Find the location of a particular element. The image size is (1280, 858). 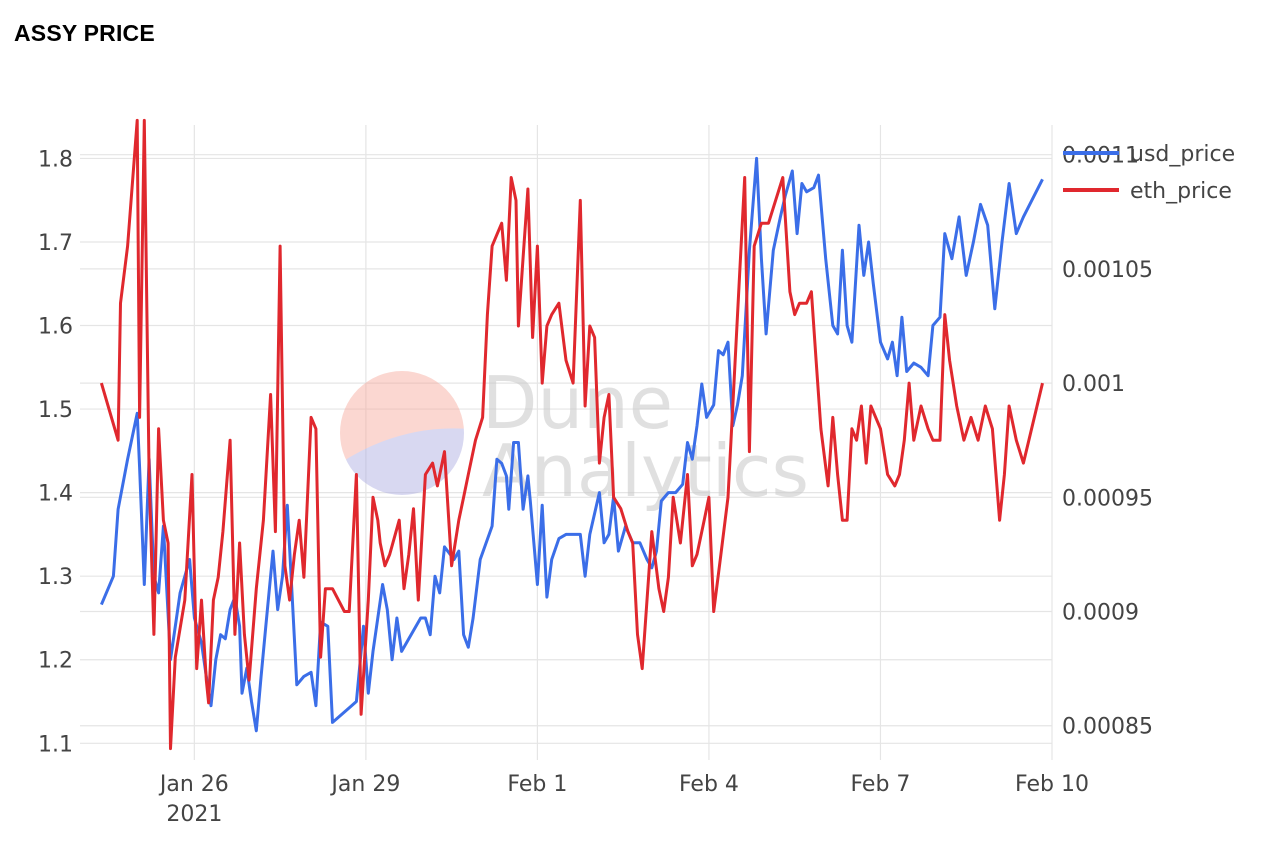

y-right-tick-label: 0.00085 is located at coordinates (1107, 727).